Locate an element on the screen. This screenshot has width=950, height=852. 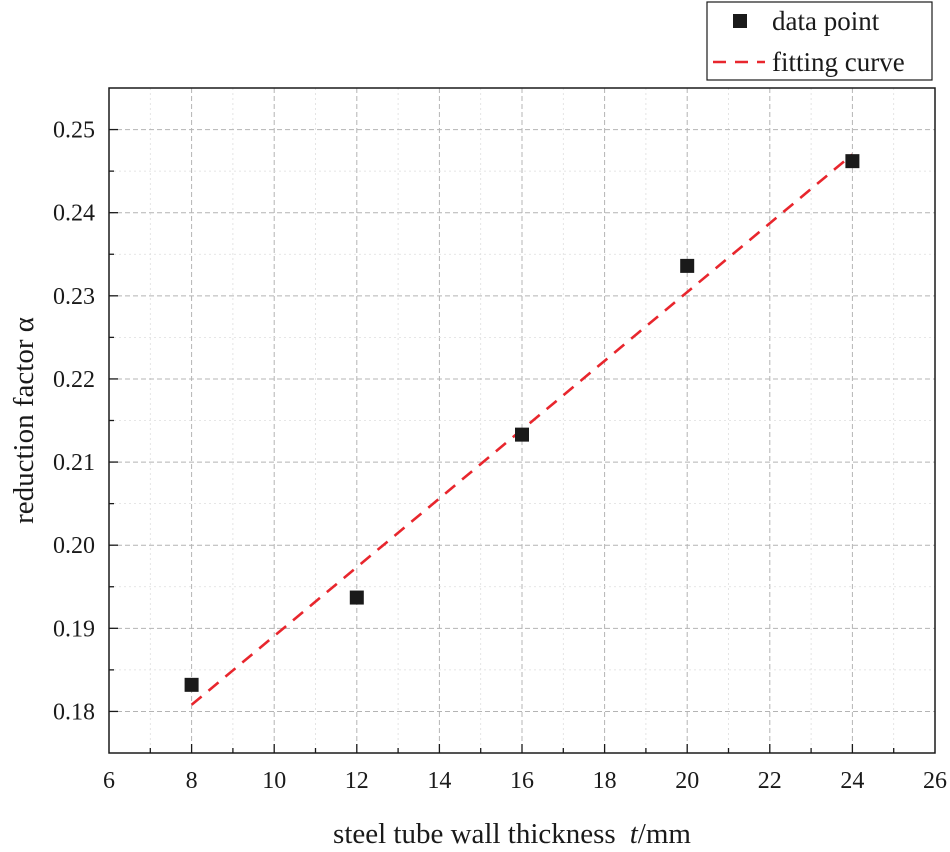
x-tick-label: 10 is located at coordinates (274, 781).